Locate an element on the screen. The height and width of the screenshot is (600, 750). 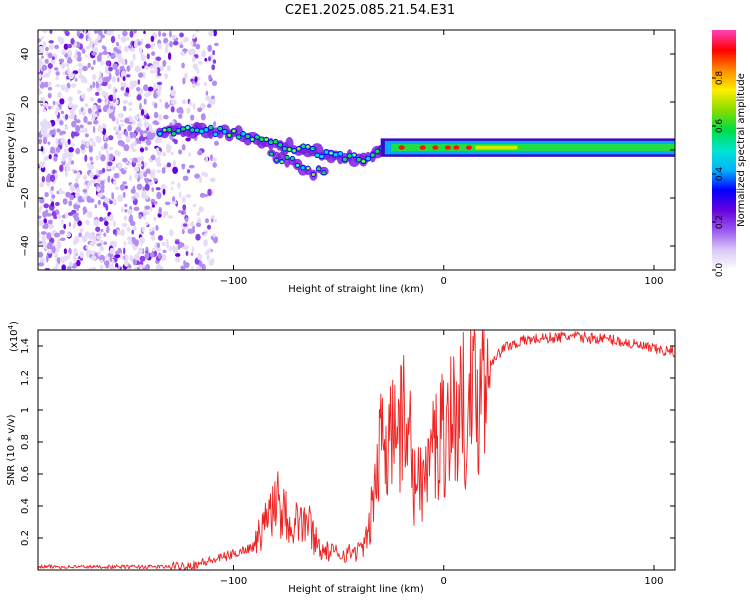
spectrum-max is located at coordinates (401, 147).